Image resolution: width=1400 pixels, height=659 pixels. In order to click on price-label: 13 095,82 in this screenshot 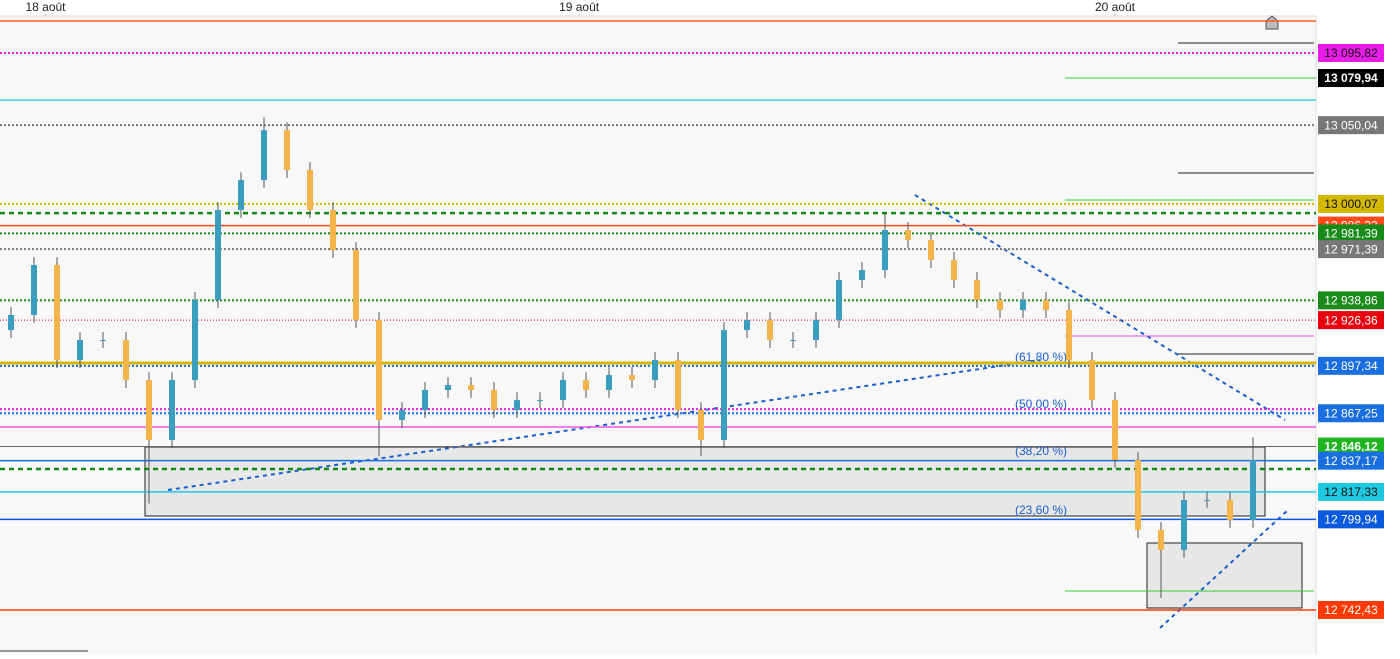, I will do `click(1351, 53)`.